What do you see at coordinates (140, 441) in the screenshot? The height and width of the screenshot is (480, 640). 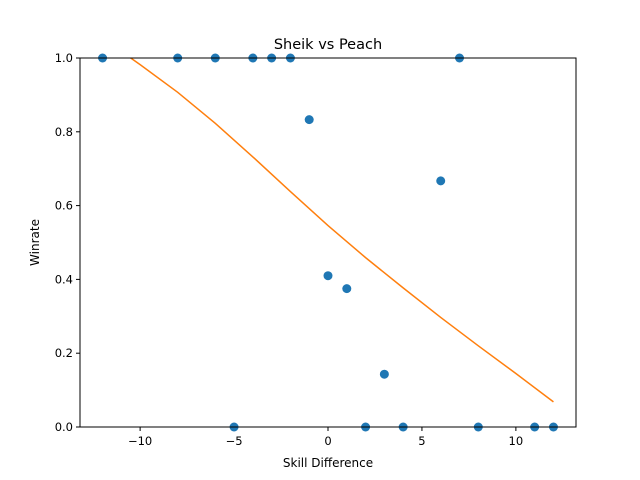 I see `x-tick-label: −10` at bounding box center [140, 441].